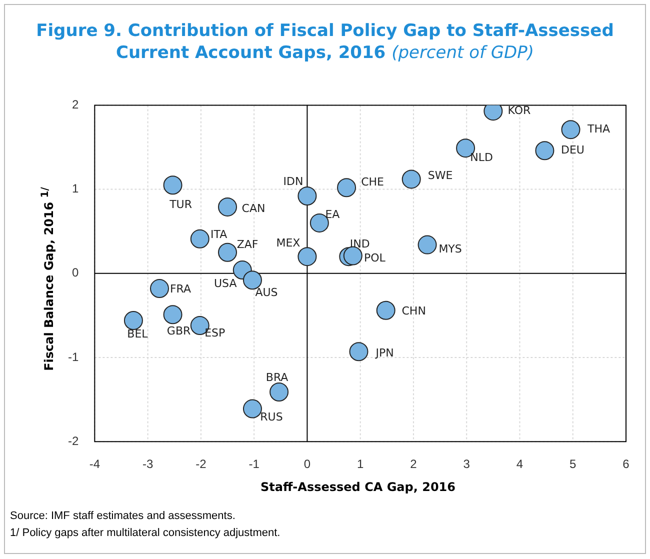 The height and width of the screenshot is (559, 650). What do you see at coordinates (598, 129) in the screenshot?
I see `annotation: THA` at bounding box center [598, 129].